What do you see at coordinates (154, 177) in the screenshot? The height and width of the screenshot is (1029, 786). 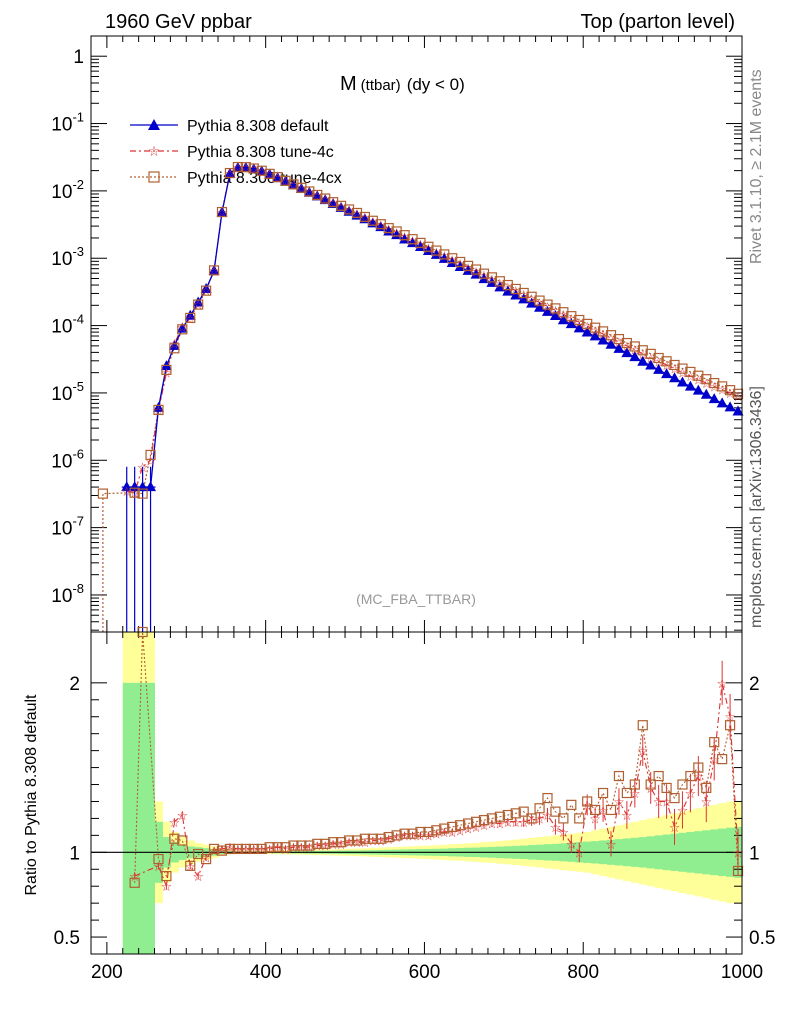 I see `legend-marker-square` at bounding box center [154, 177].